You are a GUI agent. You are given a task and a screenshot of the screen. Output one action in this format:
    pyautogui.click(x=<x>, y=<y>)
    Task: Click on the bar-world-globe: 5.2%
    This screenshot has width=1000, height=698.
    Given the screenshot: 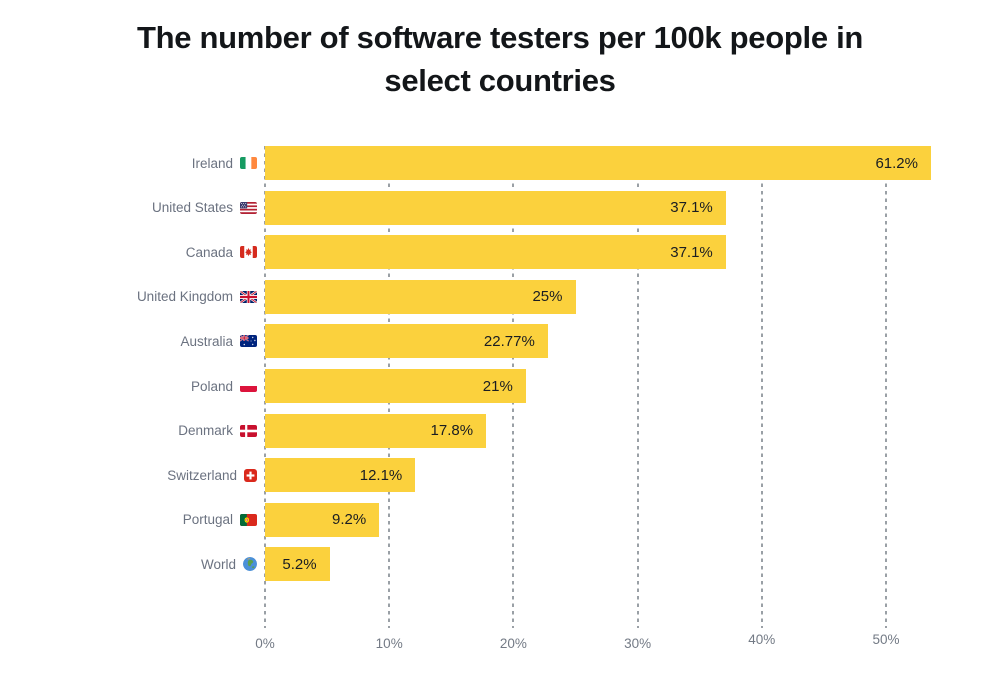 What is the action you would take?
    pyautogui.click(x=297, y=564)
    